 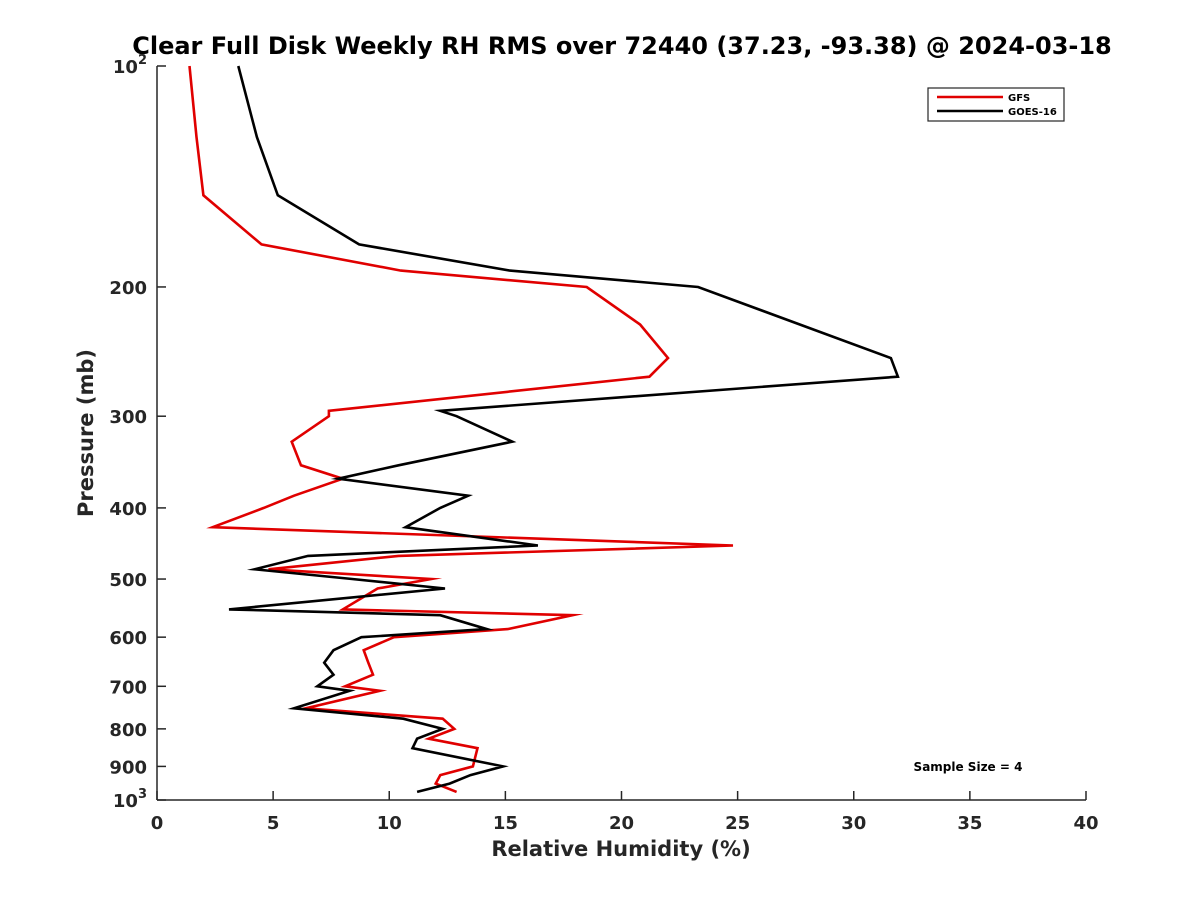 What do you see at coordinates (621, 823) in the screenshot?
I see `x-tick-label: 20` at bounding box center [621, 823].